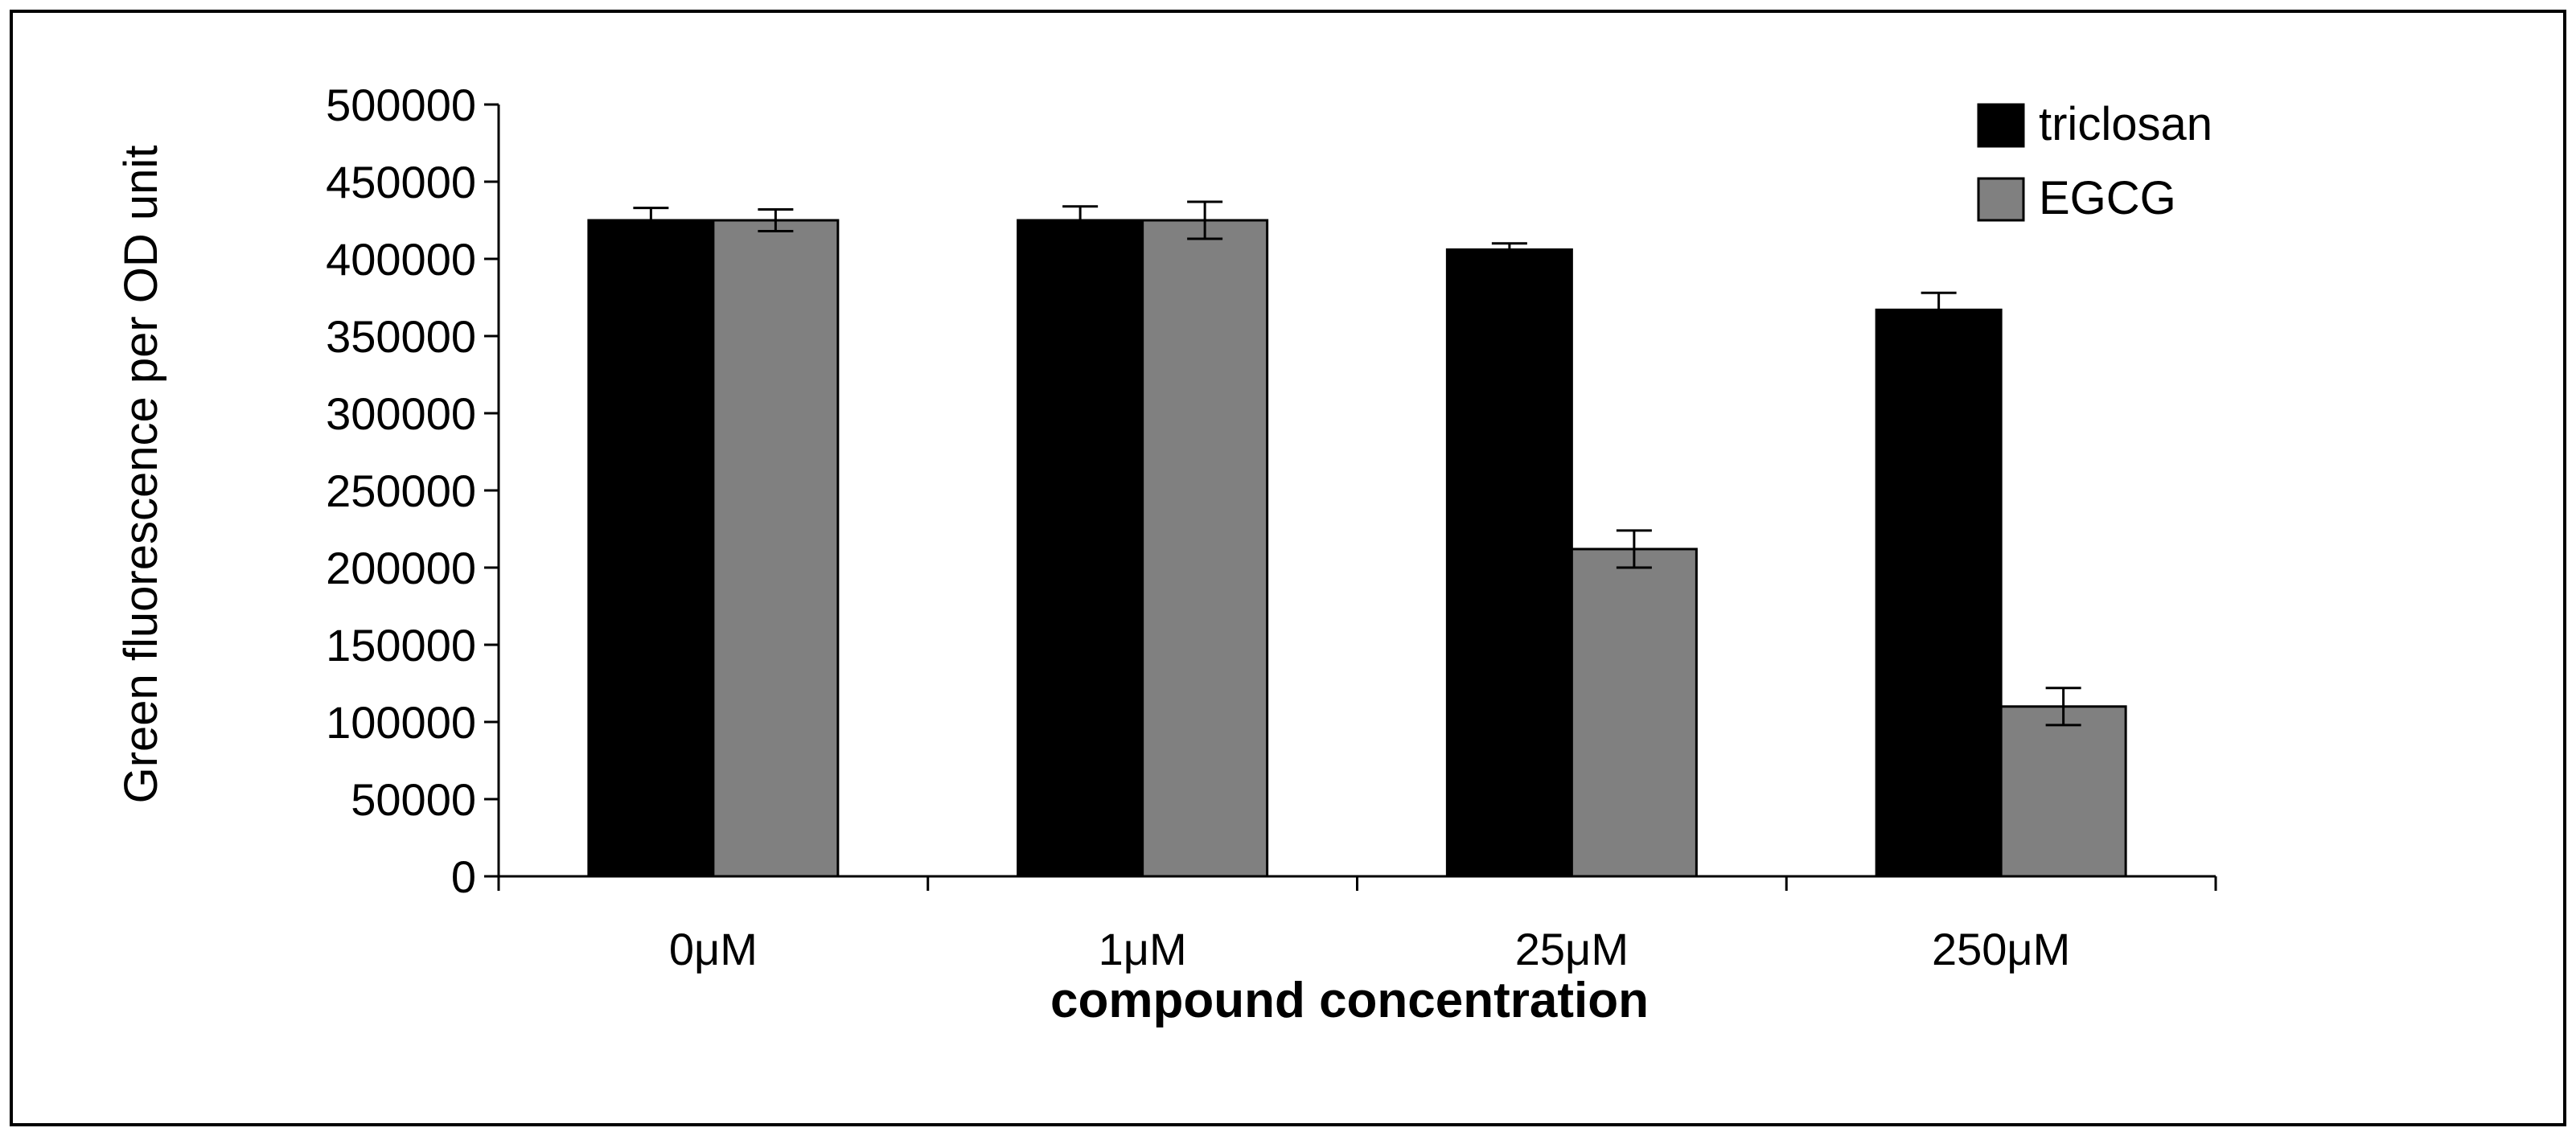 The image size is (2576, 1136). Describe the element at coordinates (401, 336) in the screenshot. I see `y-tick-label: 350000` at that location.